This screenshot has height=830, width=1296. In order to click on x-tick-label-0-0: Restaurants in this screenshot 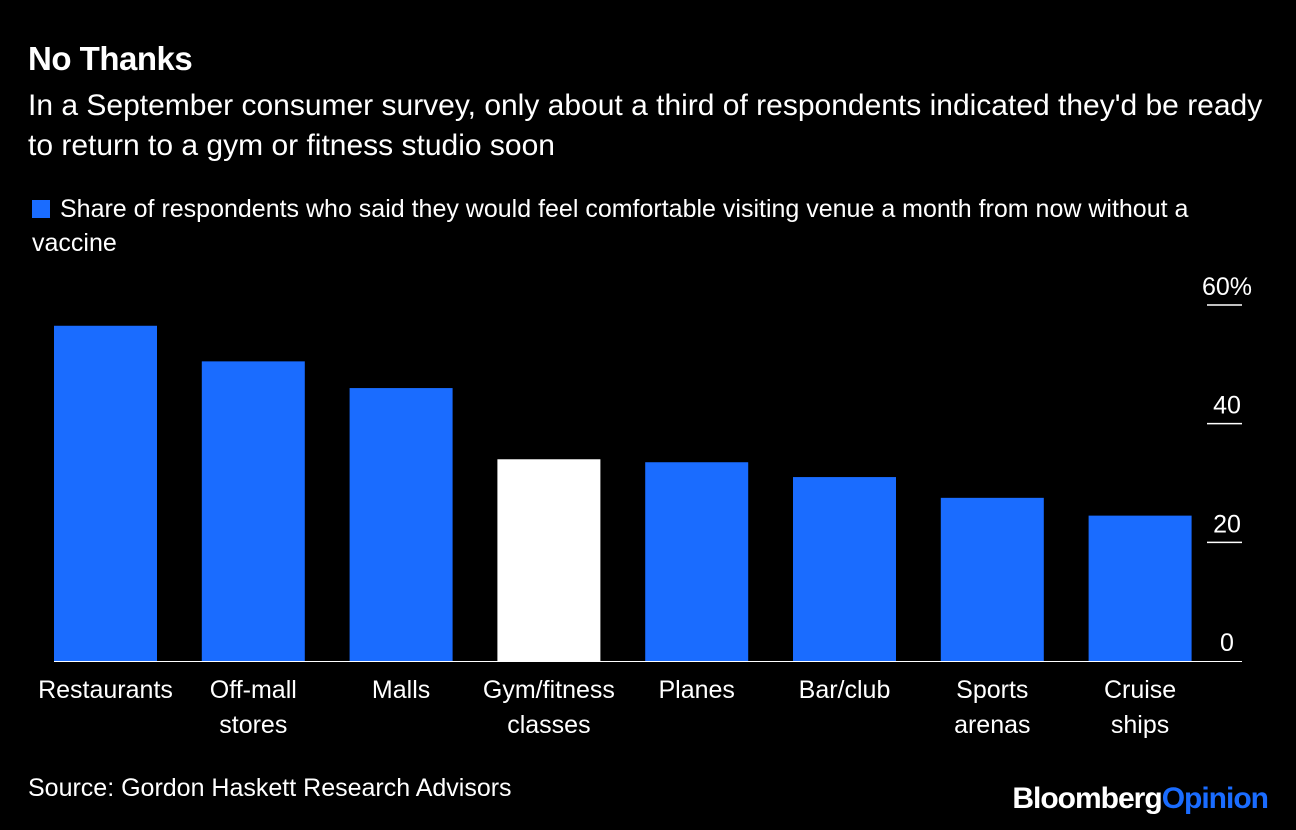, I will do `click(105, 690)`.